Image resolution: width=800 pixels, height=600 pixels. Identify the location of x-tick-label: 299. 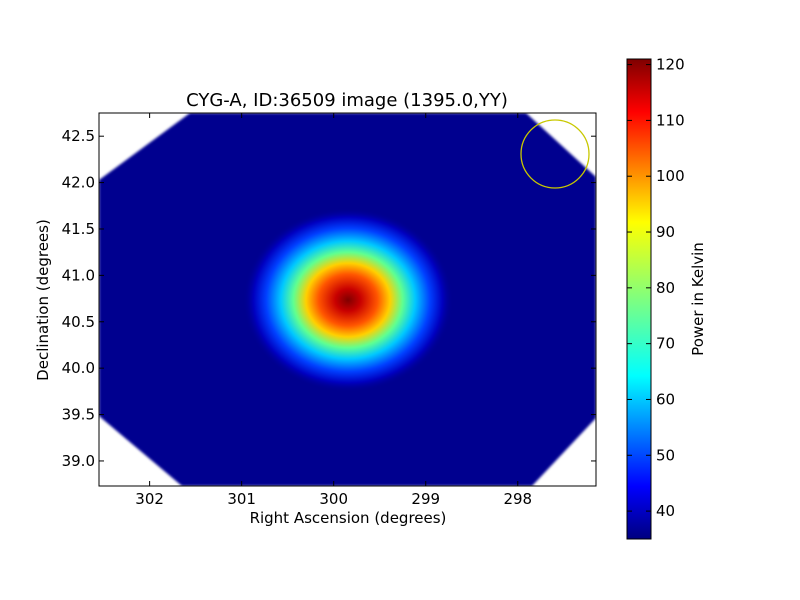
(425, 499).